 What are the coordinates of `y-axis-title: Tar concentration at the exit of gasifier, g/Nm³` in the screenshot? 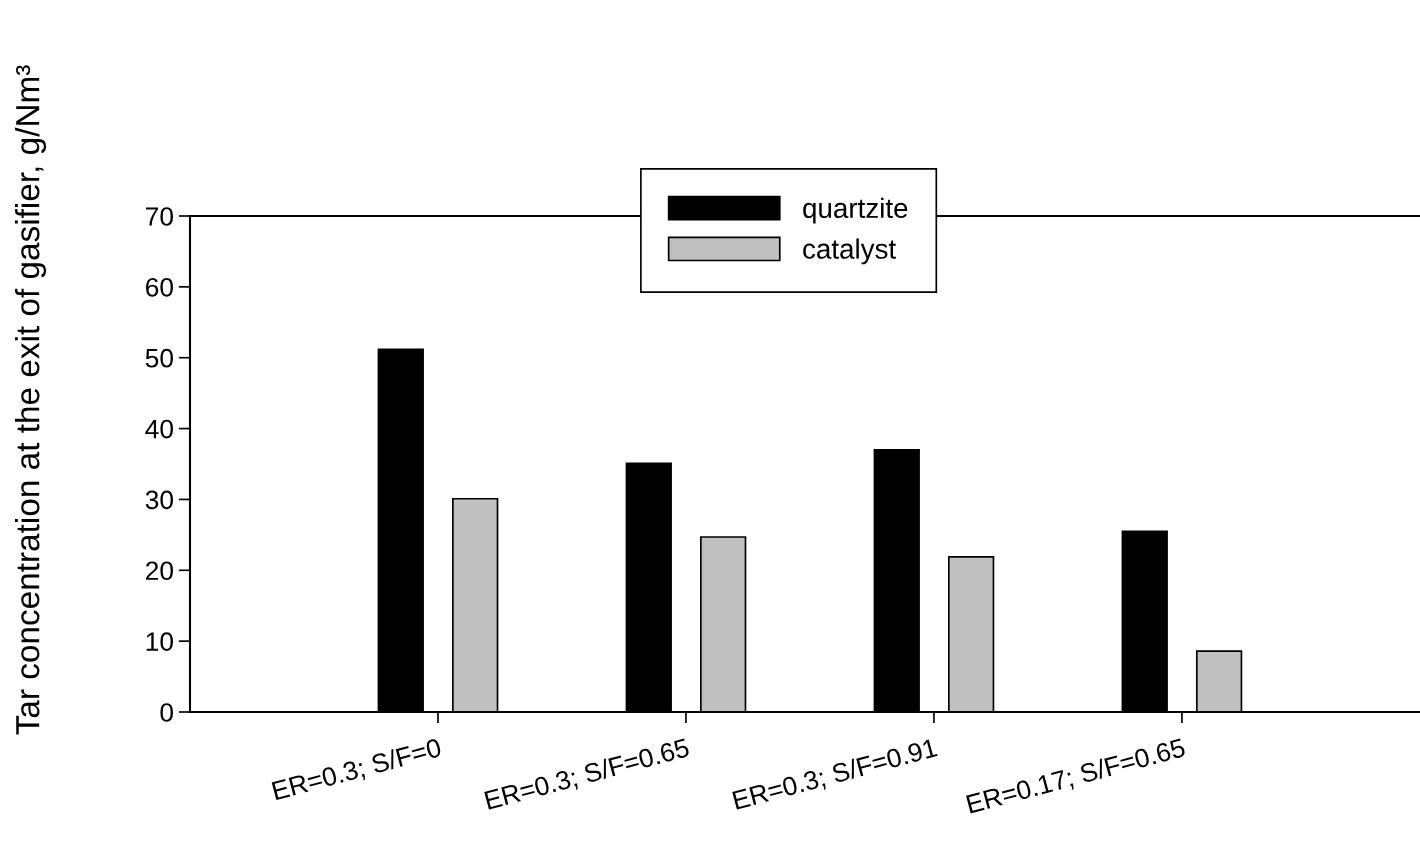 It's located at (31, 400).